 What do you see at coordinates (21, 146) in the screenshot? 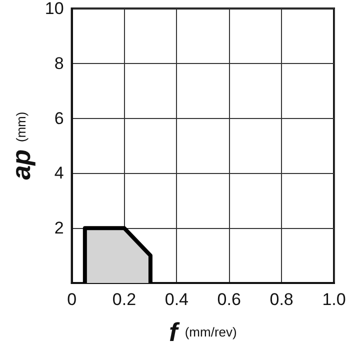
I see `y-axis-title: ap (mm)` at bounding box center [21, 146].